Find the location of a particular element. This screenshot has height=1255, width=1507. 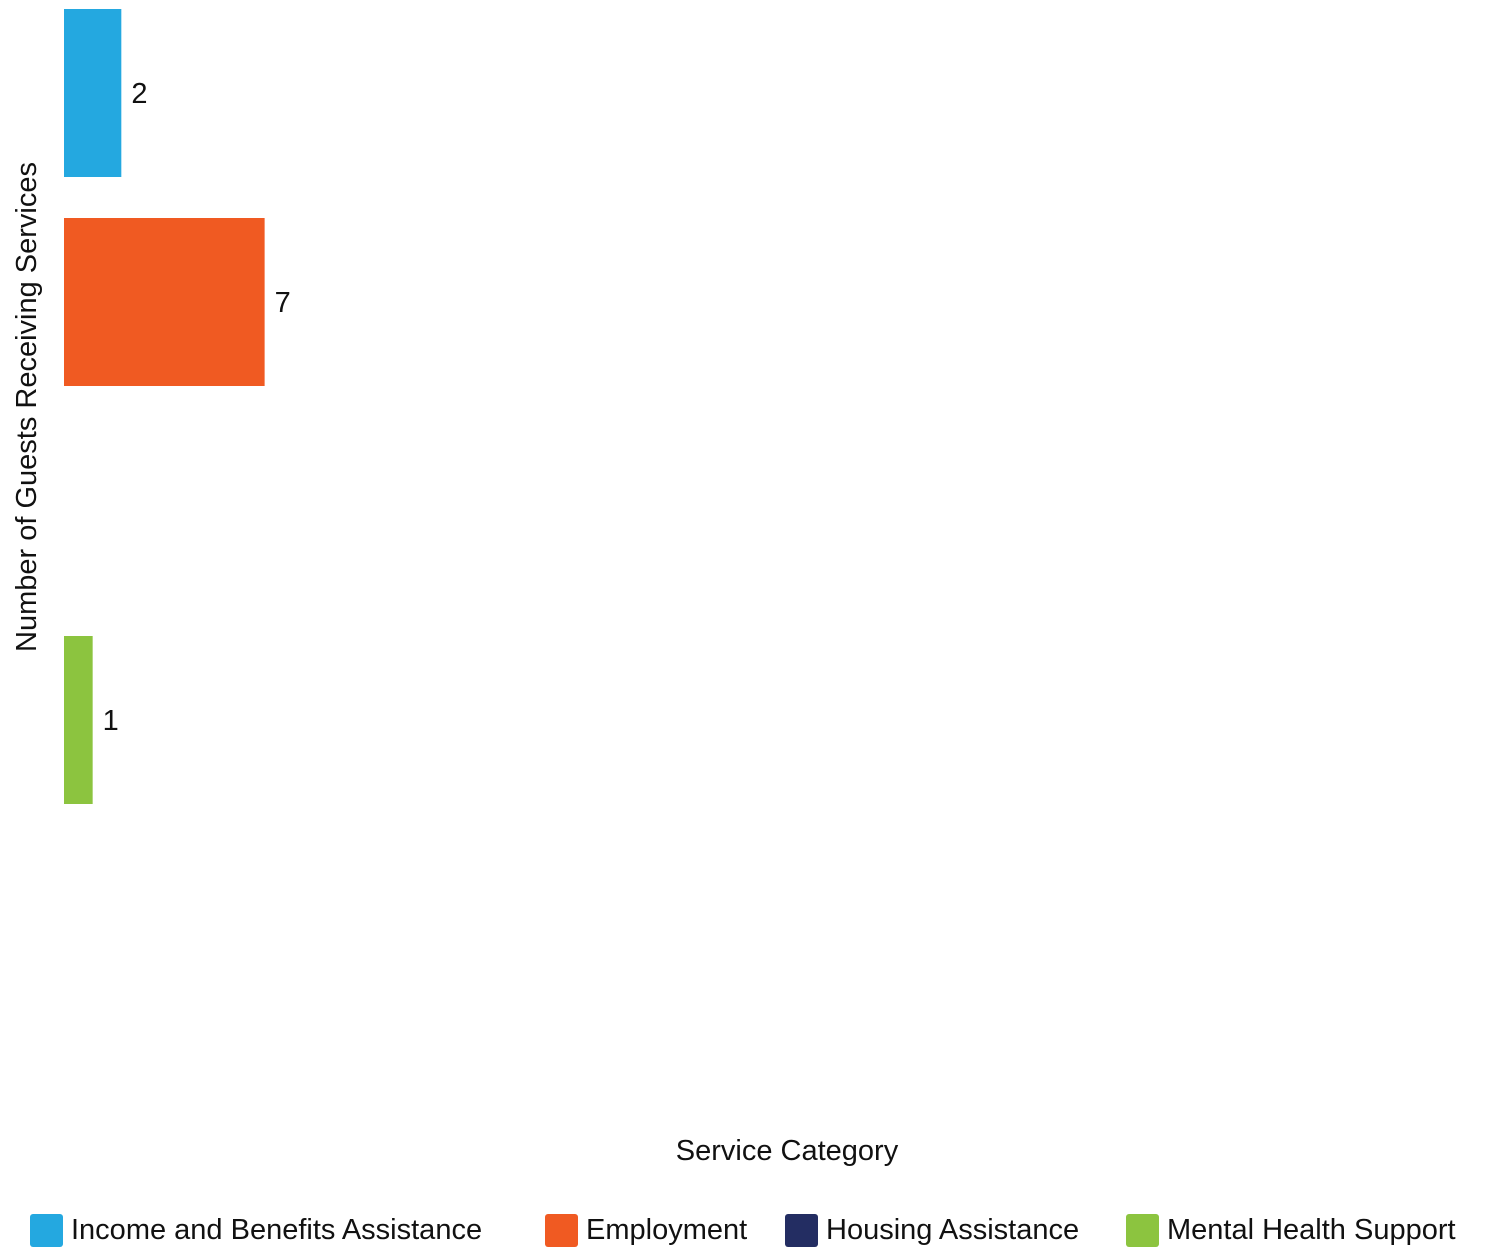

legend-item-mental-health: Mental Health Support is located at coordinates (1291, 1230).